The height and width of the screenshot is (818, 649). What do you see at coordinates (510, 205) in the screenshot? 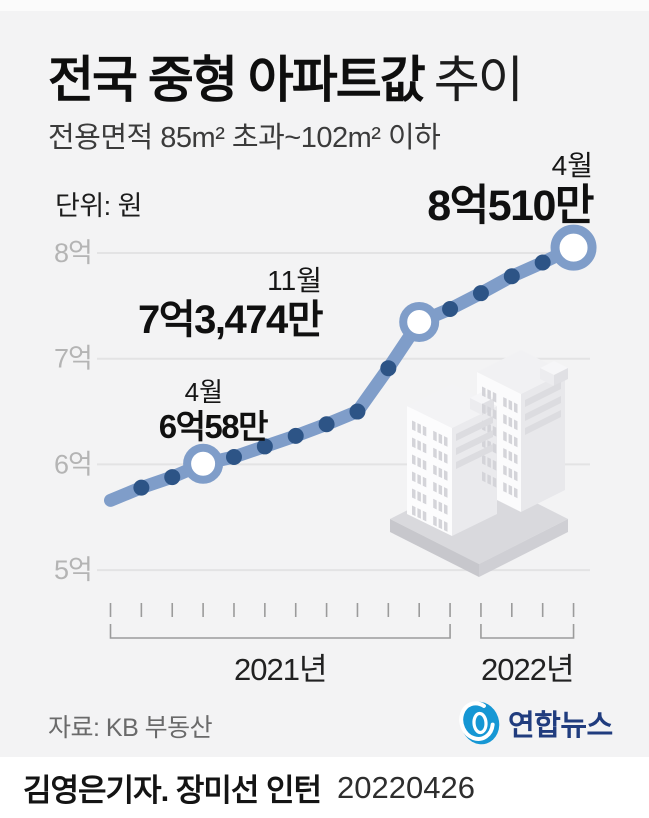
I see `point-label-value: 8억510만` at bounding box center [510, 205].